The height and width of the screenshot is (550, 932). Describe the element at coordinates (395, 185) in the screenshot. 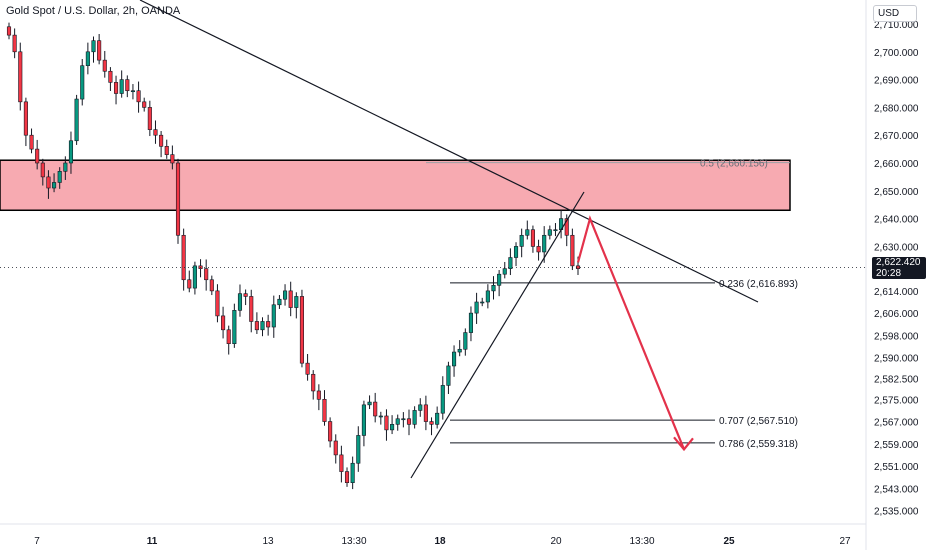

I see `resistance-zone` at that location.